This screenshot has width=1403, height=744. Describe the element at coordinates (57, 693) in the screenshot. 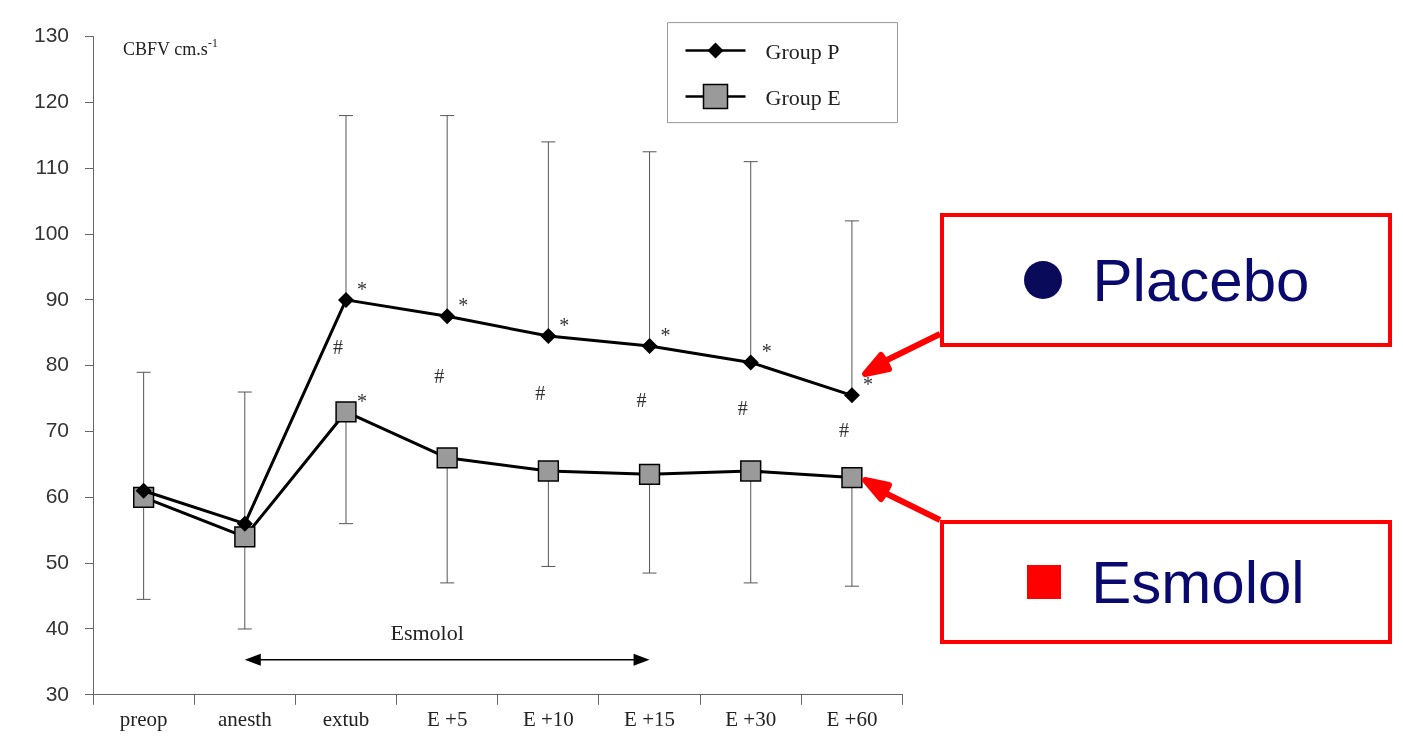

I see `y-tick-label: 30` at that location.